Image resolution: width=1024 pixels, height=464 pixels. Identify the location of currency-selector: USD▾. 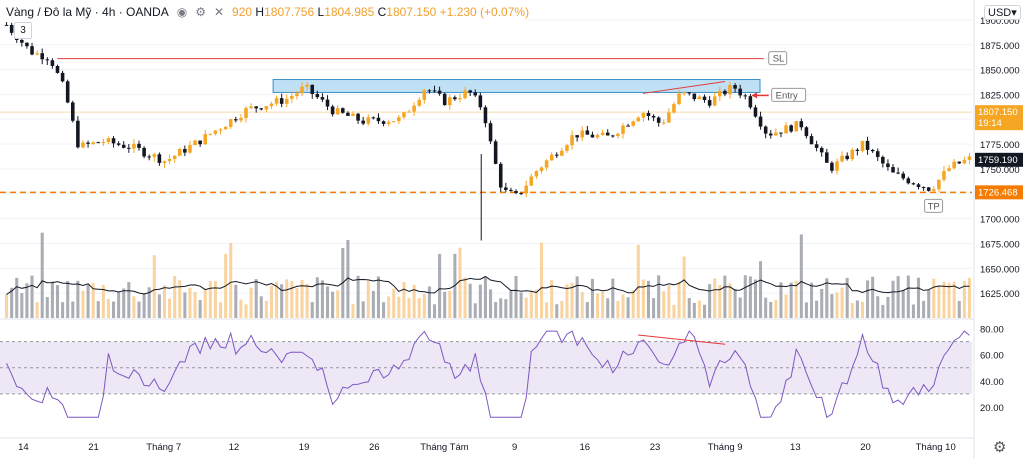
(1002, 12).